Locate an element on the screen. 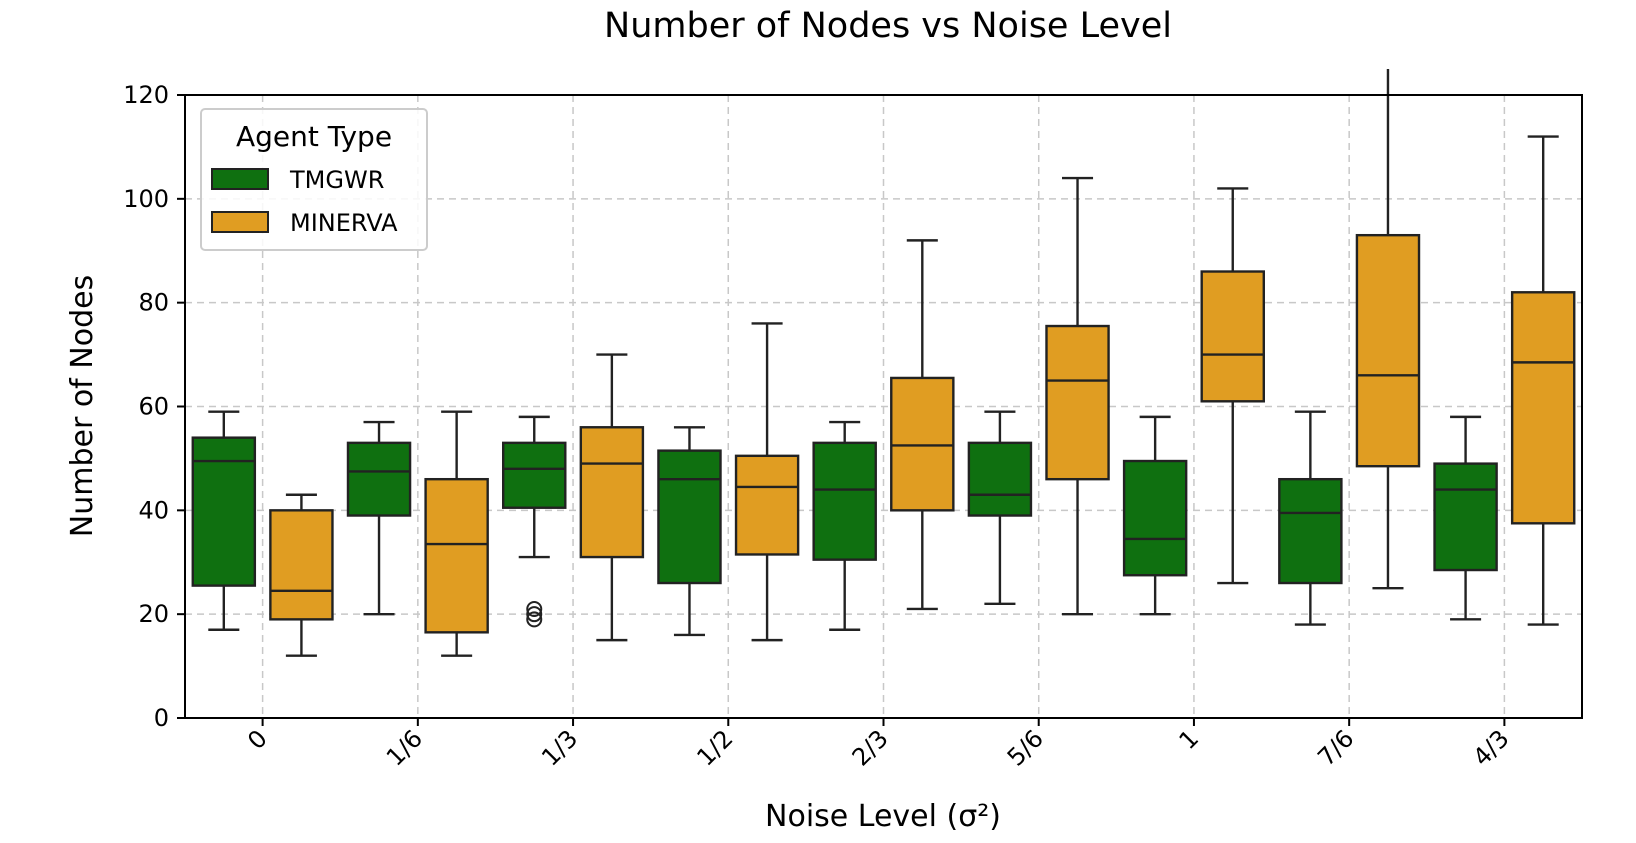  x-tick-label: 1/3 is located at coordinates (559, 747).